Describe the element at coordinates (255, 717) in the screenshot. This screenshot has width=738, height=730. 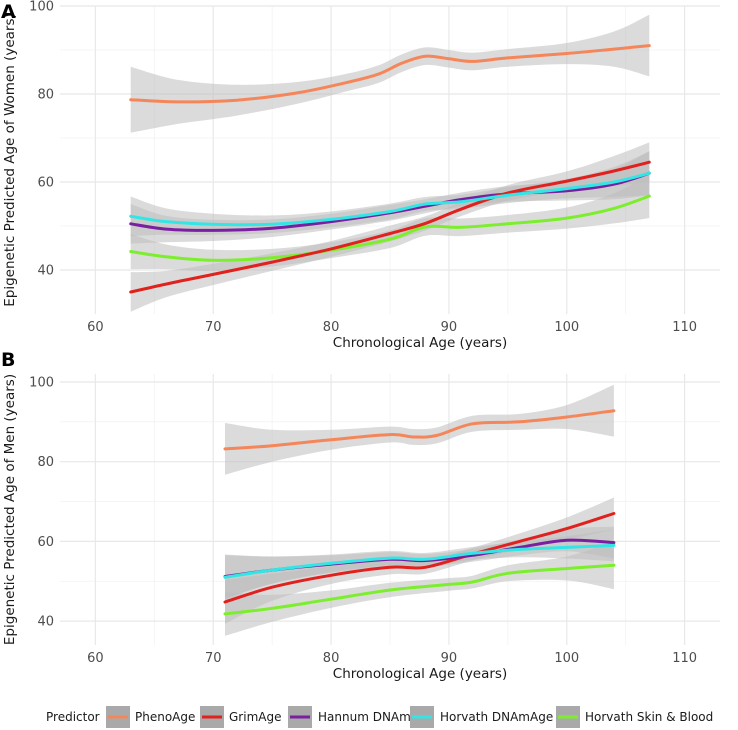
I see `legend-label: GrimAge` at that location.